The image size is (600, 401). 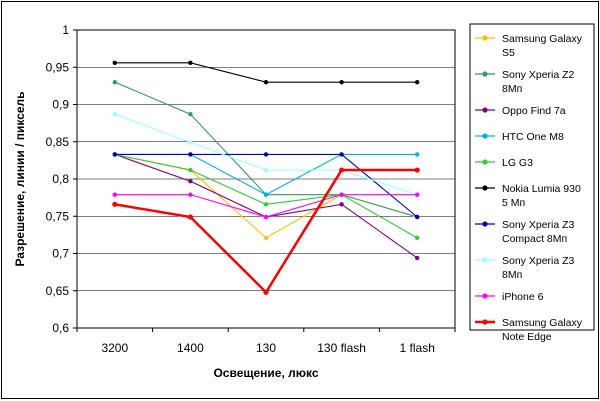 What do you see at coordinates (341, 348) in the screenshot?
I see `x-tick-label: 130 flash` at bounding box center [341, 348].